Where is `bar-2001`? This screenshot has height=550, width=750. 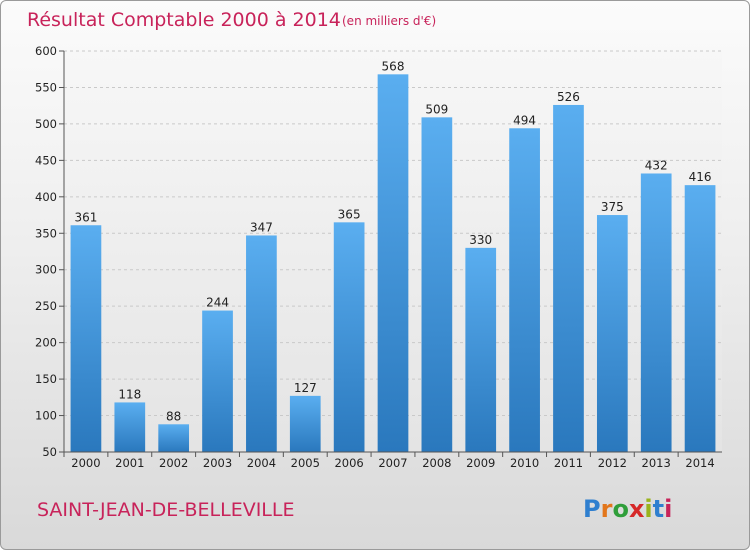
bar-2001 is located at coordinates (130, 427).